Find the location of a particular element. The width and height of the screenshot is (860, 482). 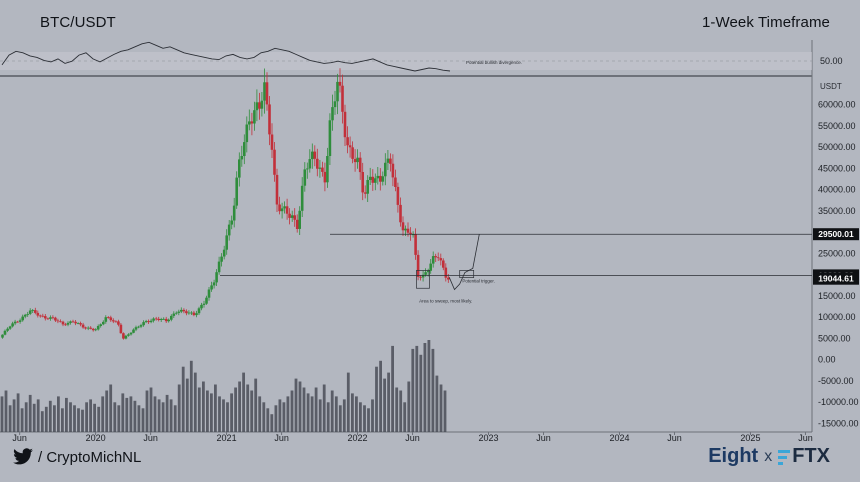

rsi-line is located at coordinates (226, 56).